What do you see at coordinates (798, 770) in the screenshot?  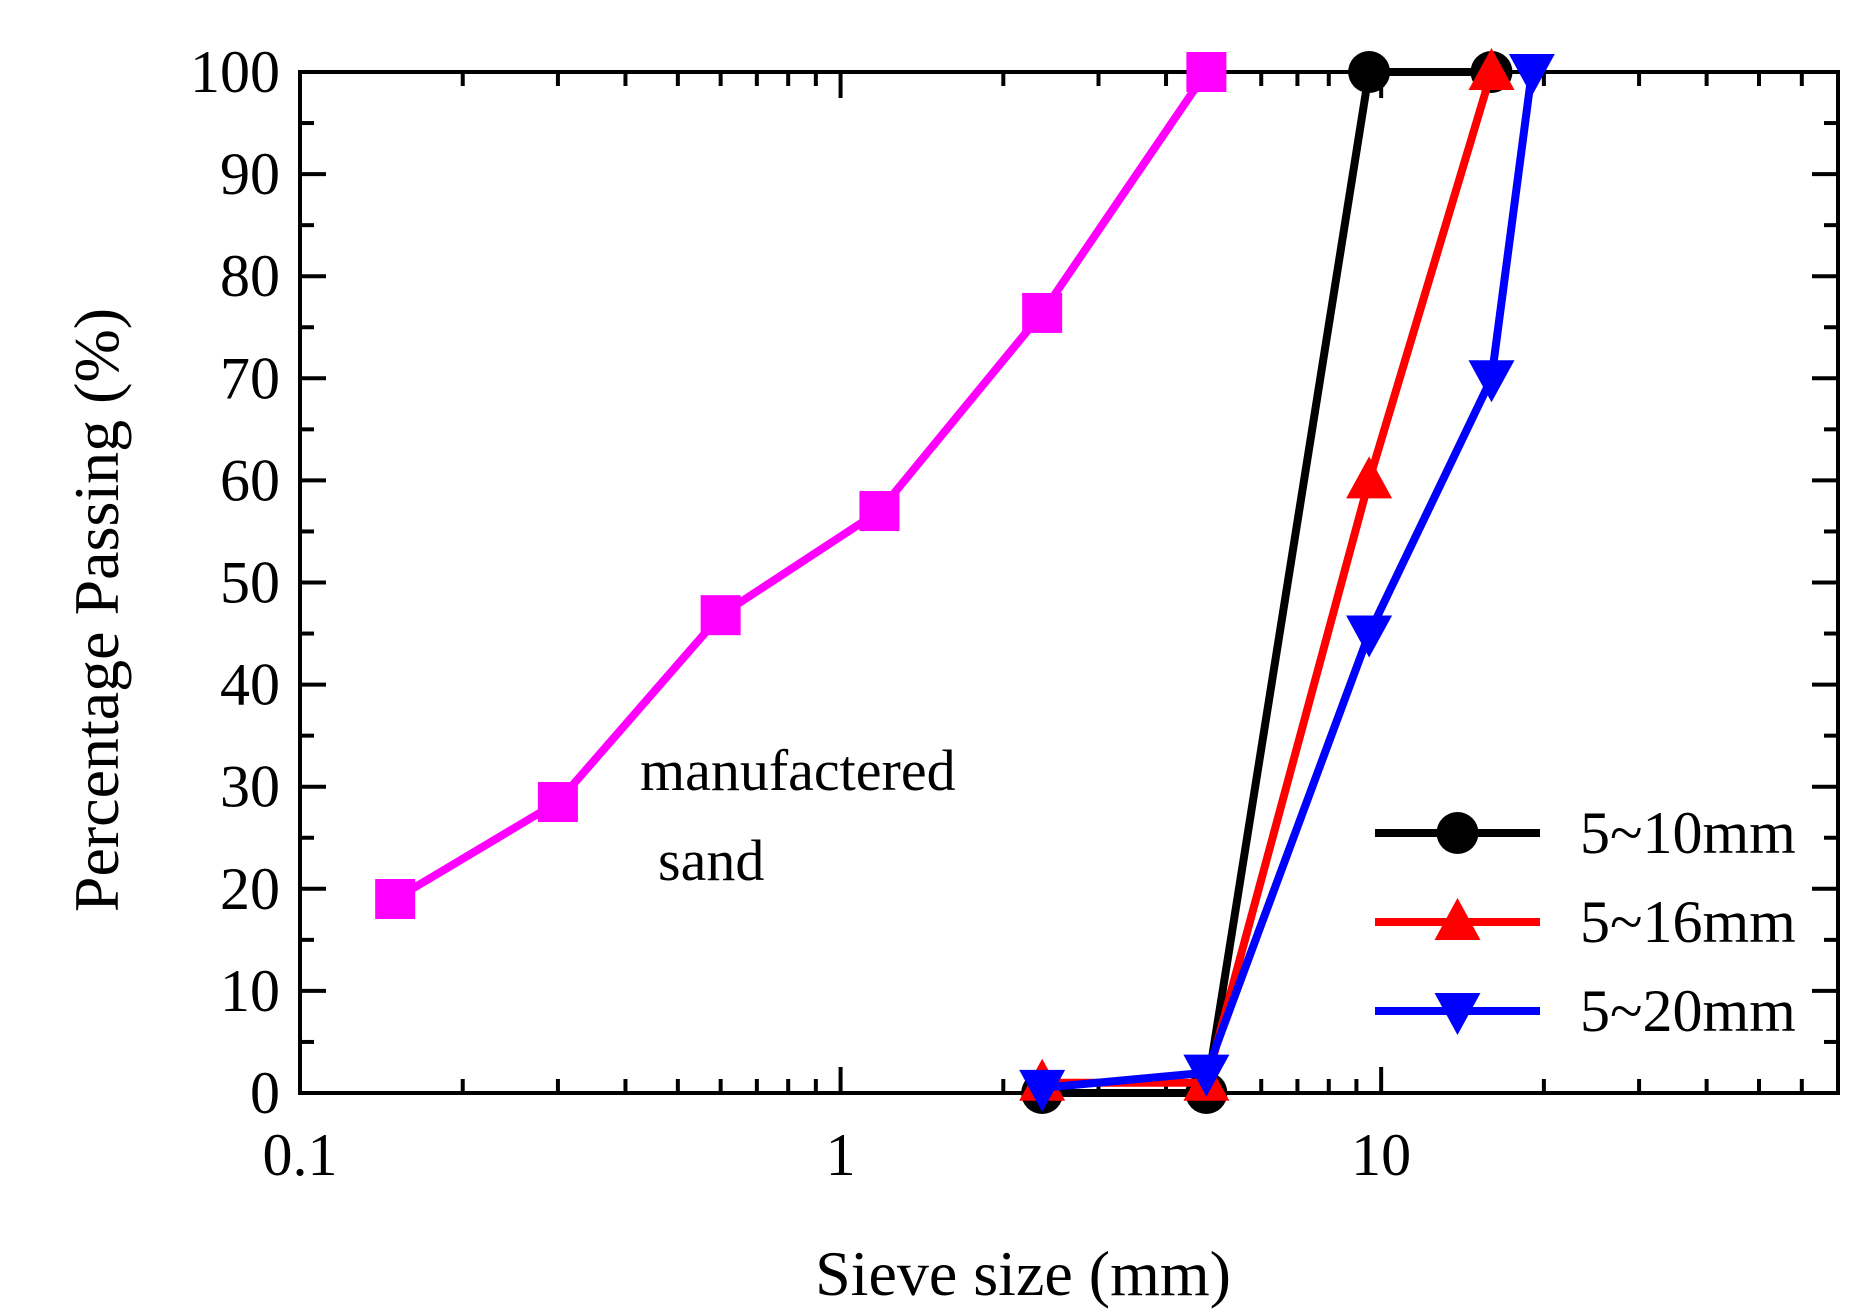 I see `annotation-manufactered: manufactered` at bounding box center [798, 770].